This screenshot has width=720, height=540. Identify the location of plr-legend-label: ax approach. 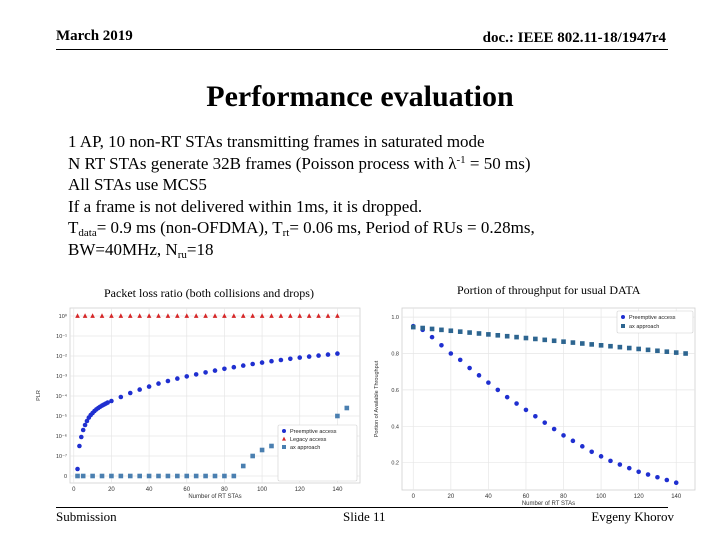
(305, 448).